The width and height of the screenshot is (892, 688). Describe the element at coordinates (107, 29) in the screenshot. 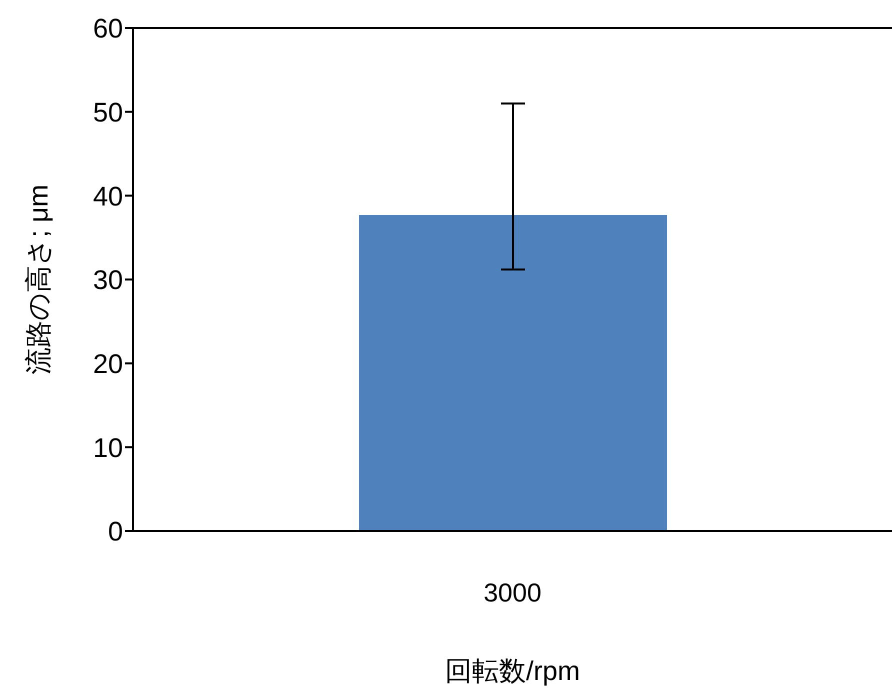

I see `y-tick-label: 60` at that location.